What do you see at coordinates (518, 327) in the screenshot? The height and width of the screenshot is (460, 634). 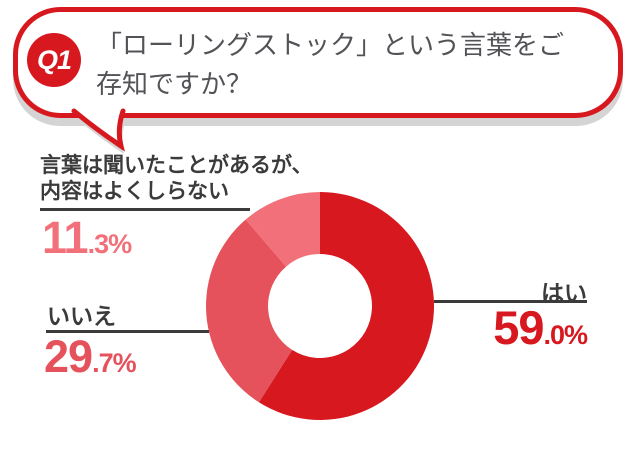 I see `percent-integer: 59` at bounding box center [518, 327].